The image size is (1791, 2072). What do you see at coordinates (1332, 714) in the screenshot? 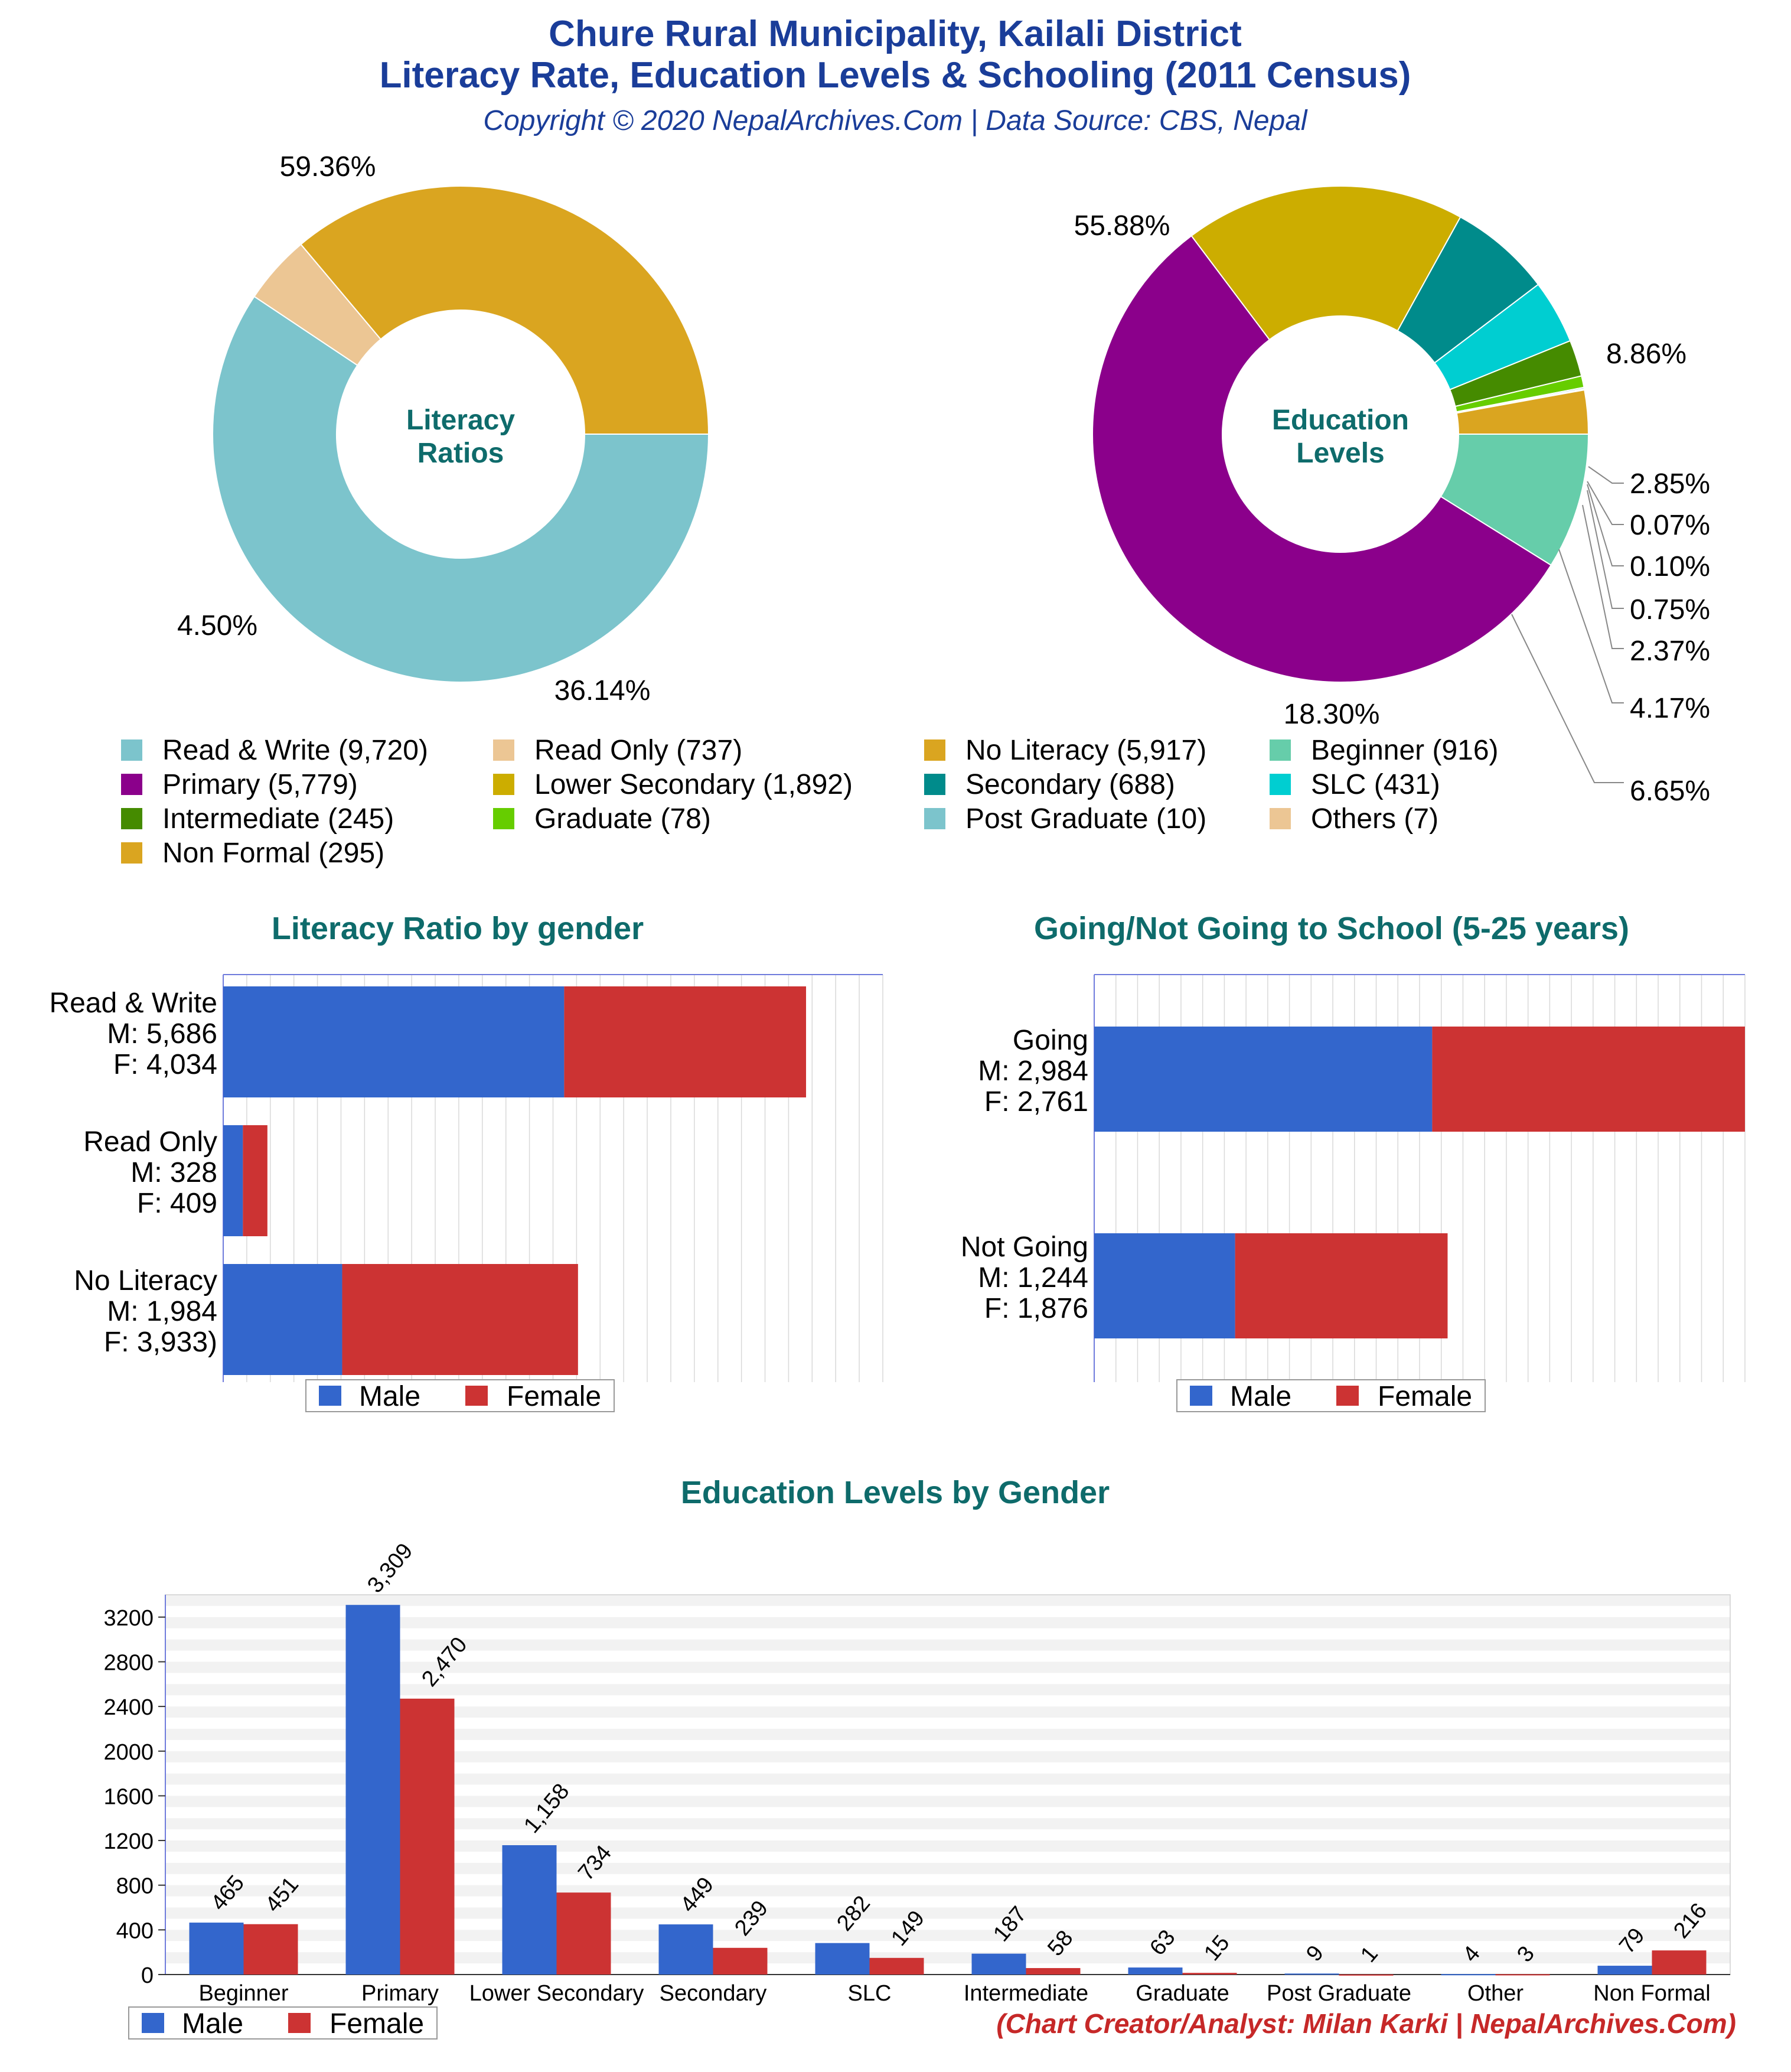
I see `donut2-pct-label: 18.30%` at bounding box center [1332, 714].